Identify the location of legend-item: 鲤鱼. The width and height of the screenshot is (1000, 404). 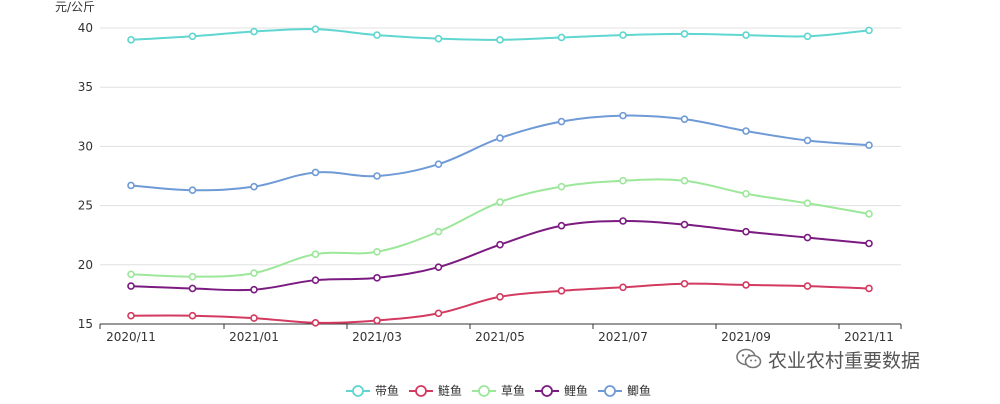
(561, 391).